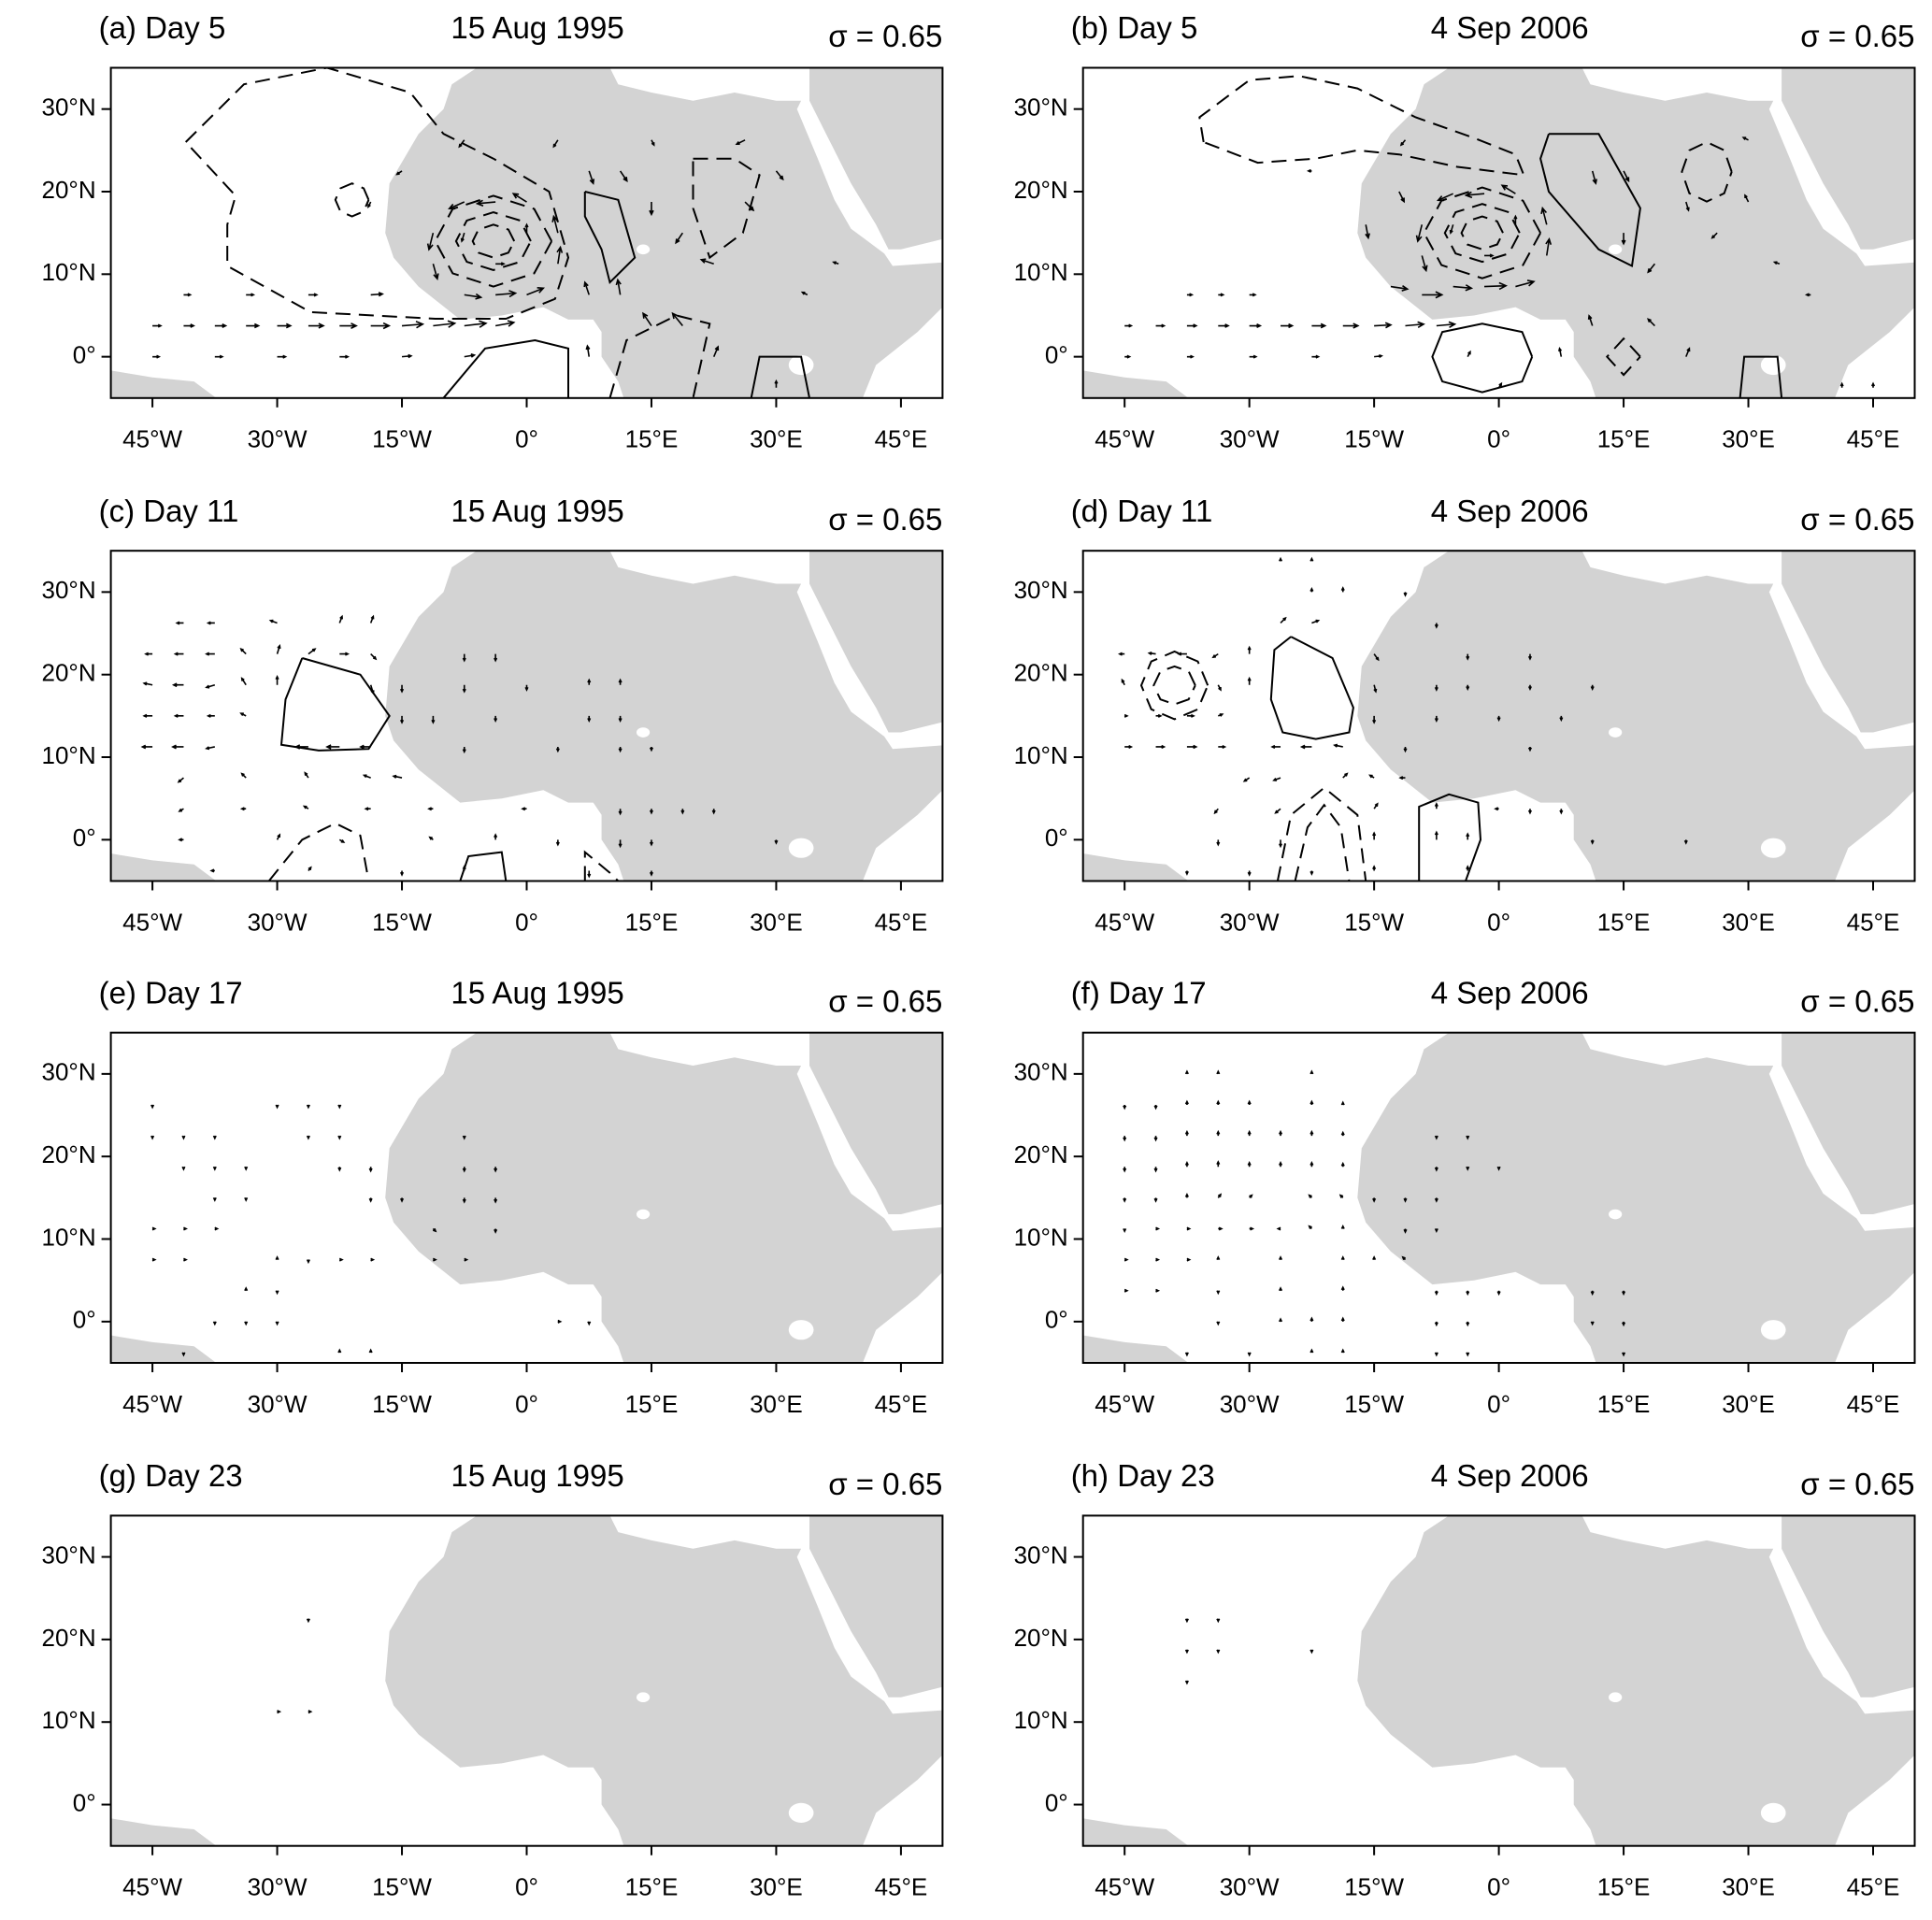 The width and height of the screenshot is (1932, 1920). What do you see at coordinates (526, 1197) in the screenshot?
I see `map-area` at bounding box center [526, 1197].